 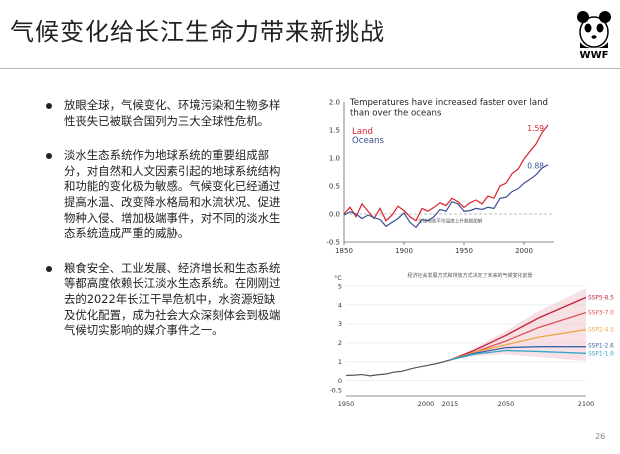 I want to click on chart1-y-tick-label: 1.5, so click(x=334, y=131).